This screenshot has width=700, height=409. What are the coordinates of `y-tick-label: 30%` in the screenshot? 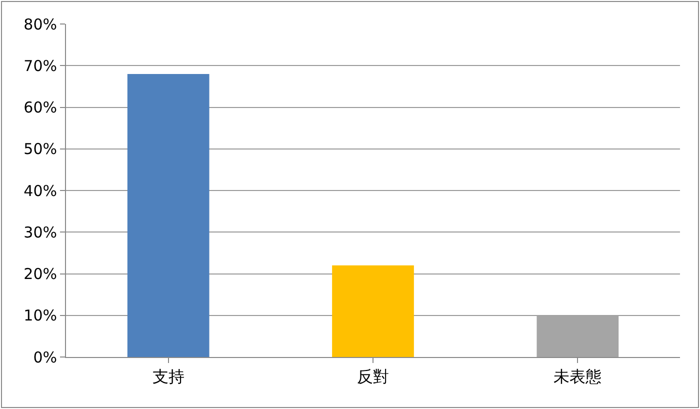 It's located at (40, 232).